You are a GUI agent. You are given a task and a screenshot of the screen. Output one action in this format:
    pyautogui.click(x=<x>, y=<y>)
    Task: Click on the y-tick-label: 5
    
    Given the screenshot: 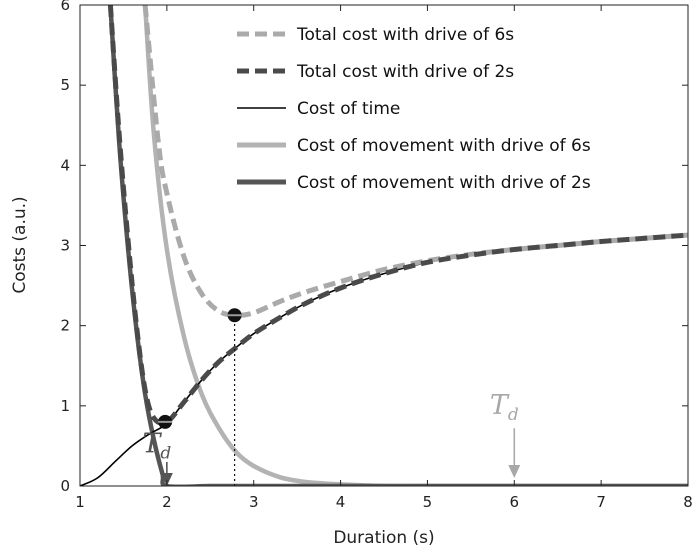 What is the action you would take?
    pyautogui.click(x=65, y=85)
    